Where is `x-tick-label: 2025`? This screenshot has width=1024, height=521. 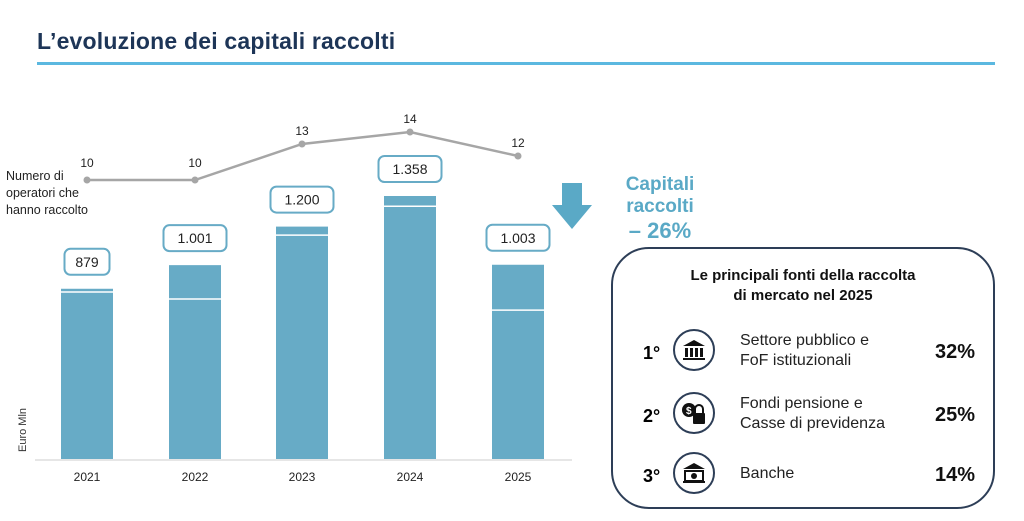 x-tick-label: 2025 is located at coordinates (518, 477).